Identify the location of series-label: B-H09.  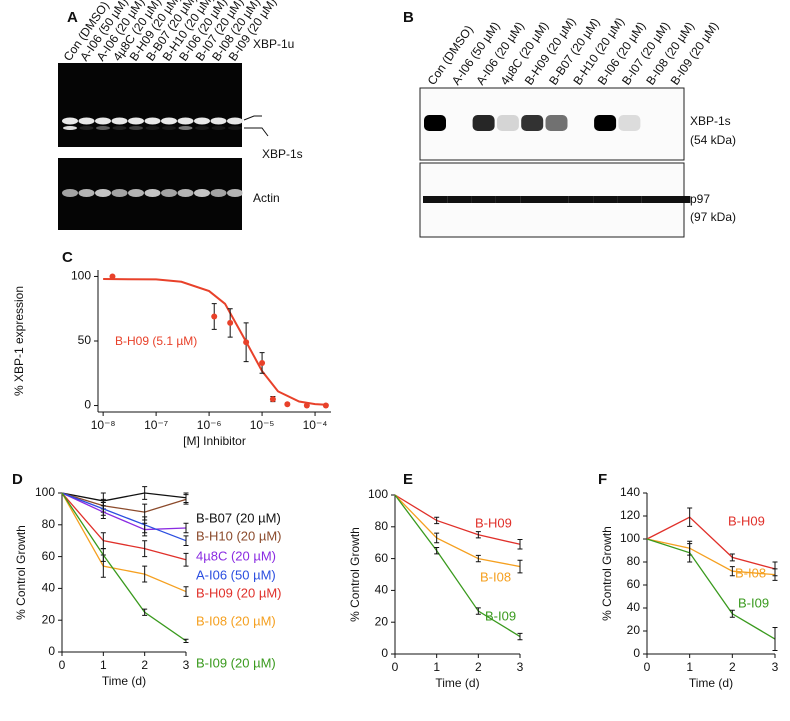
(746, 520).